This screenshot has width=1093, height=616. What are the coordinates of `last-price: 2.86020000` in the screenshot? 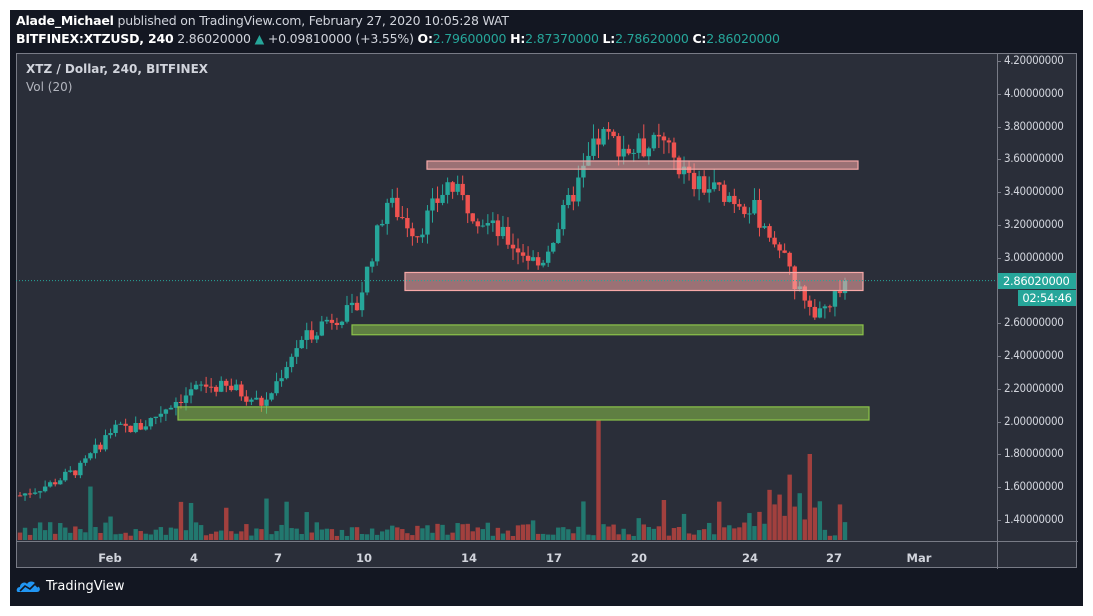 It's located at (214, 38).